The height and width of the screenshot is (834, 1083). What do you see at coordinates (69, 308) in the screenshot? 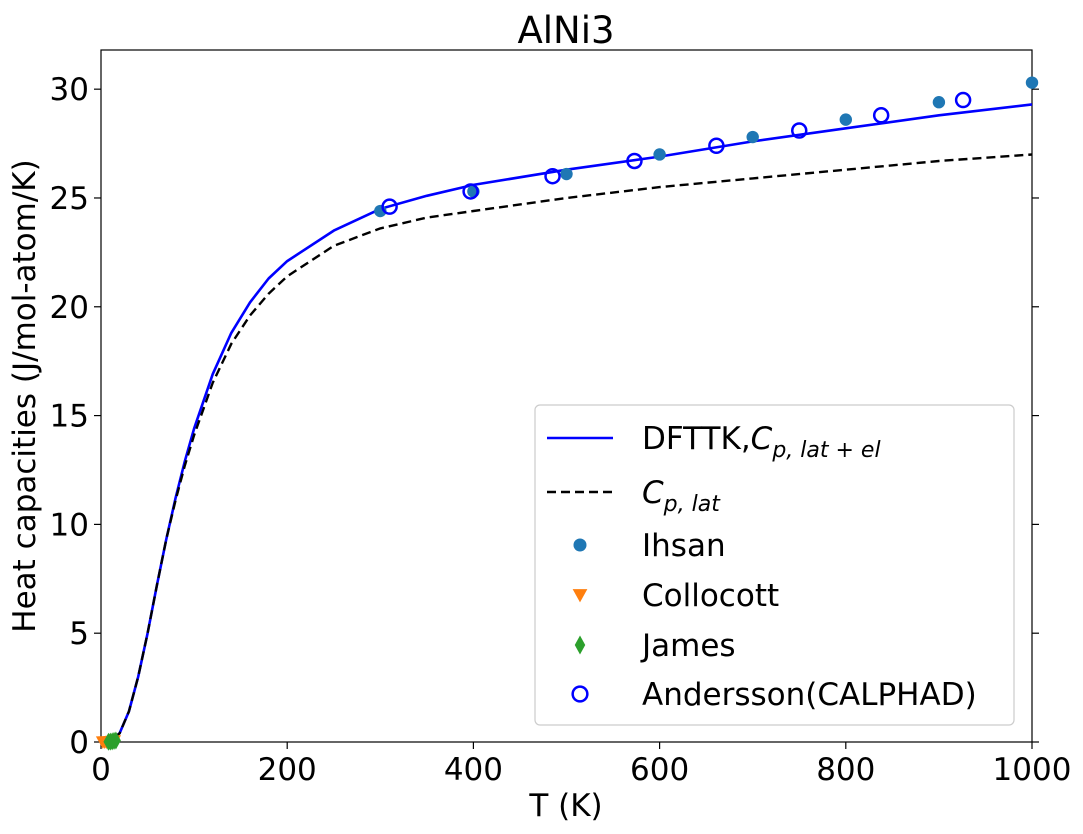
I see `y-tick-label: 20` at bounding box center [69, 308].